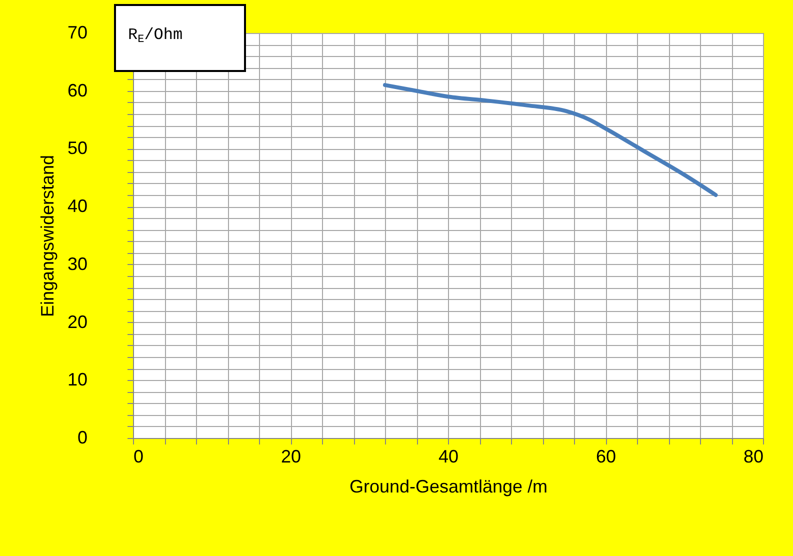  What do you see at coordinates (82, 438) in the screenshot?
I see `y-tick-label: 0` at bounding box center [82, 438].